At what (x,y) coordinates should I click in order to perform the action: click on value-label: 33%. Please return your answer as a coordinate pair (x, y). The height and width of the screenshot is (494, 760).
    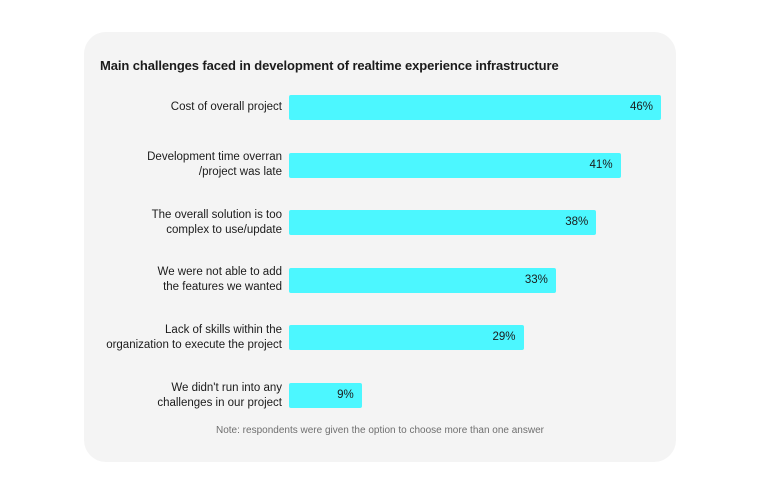
    Looking at the image, I should click on (536, 279).